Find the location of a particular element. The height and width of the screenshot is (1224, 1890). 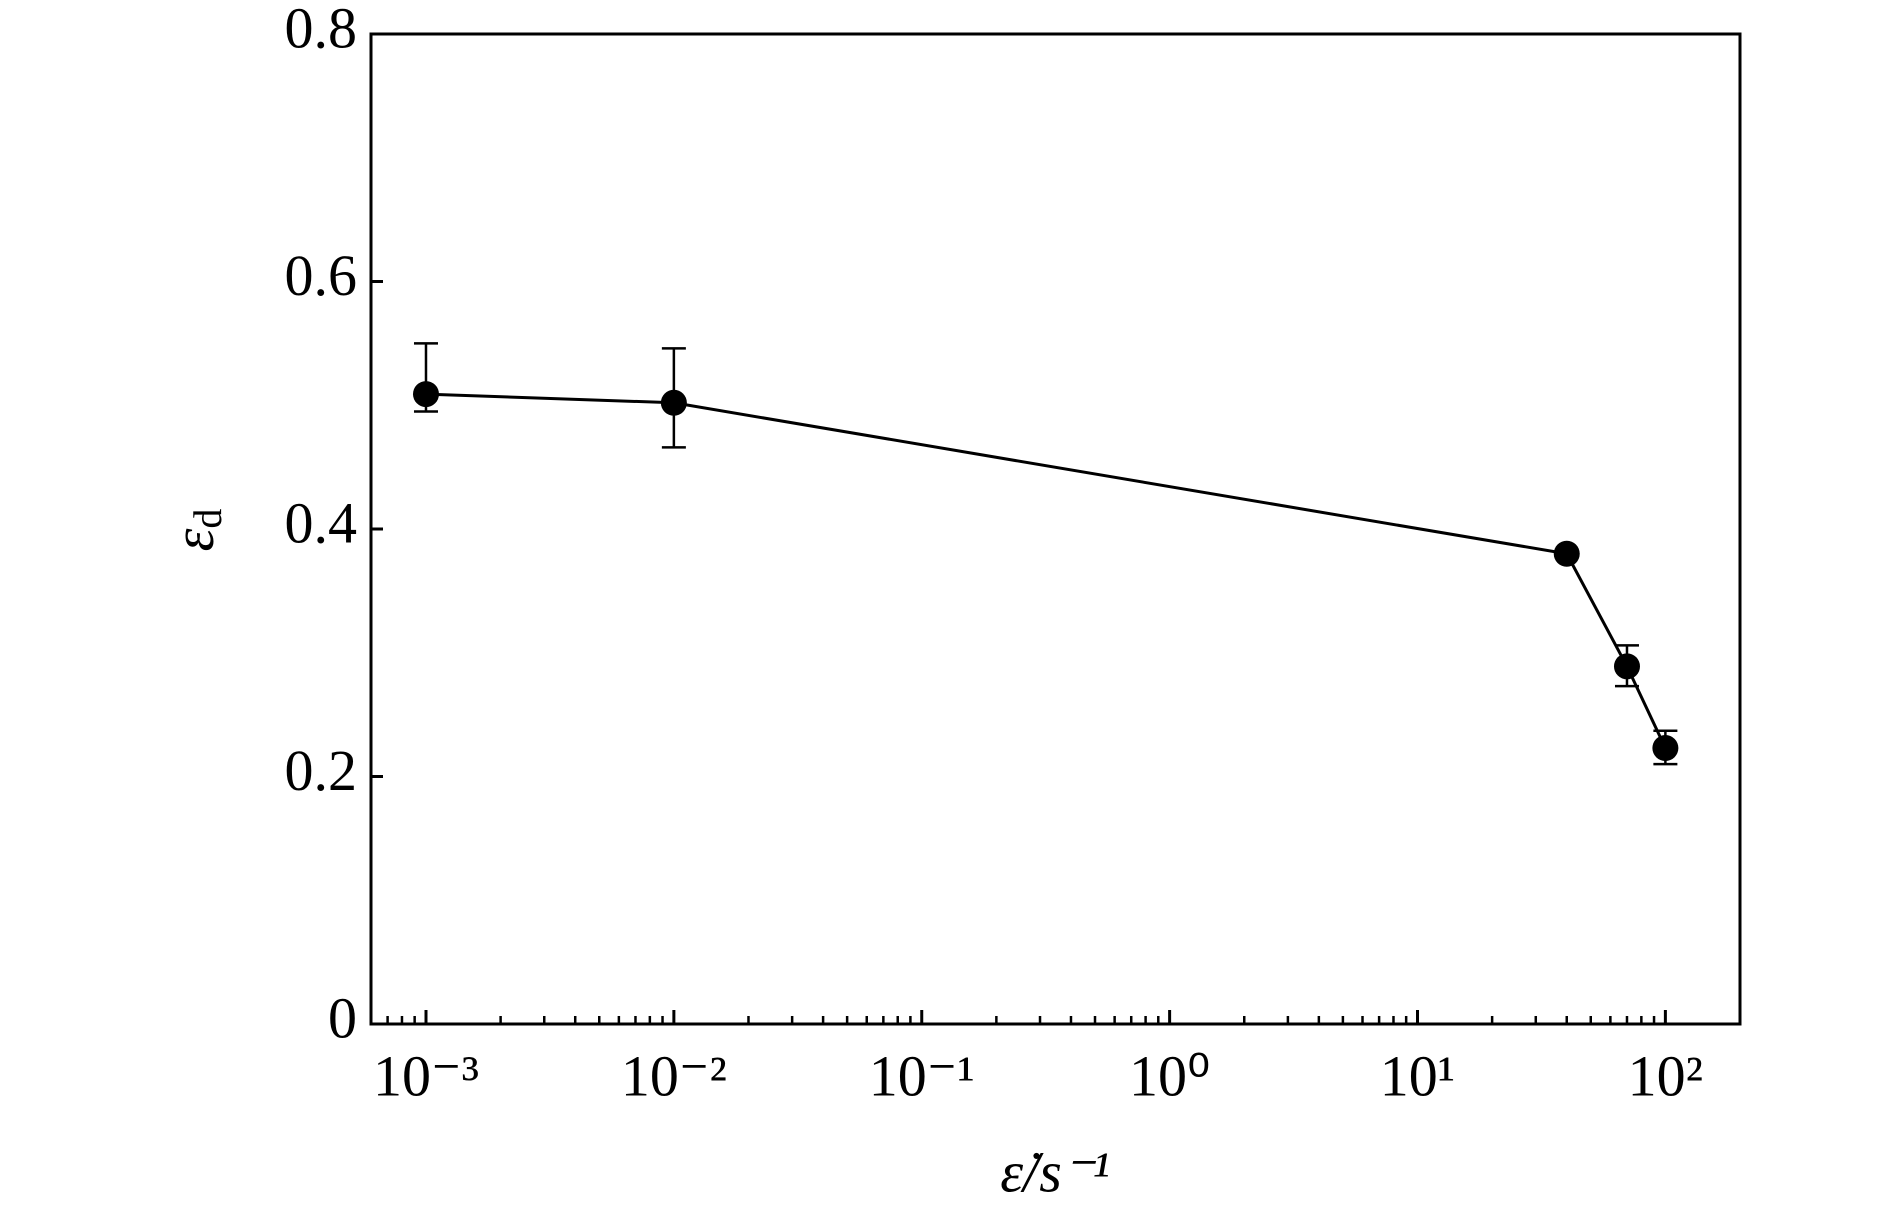

y-tick-label: 0 is located at coordinates (342, 1017).